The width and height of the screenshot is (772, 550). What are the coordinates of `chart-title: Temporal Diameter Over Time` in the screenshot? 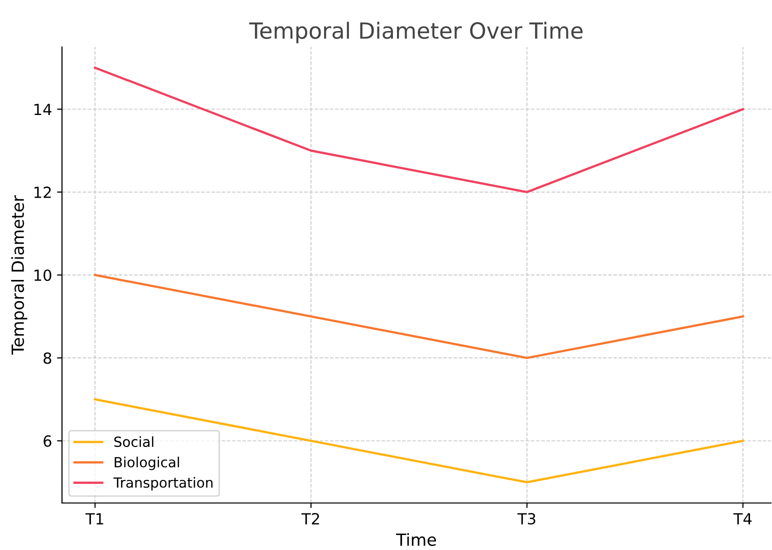 It's located at (416, 33).